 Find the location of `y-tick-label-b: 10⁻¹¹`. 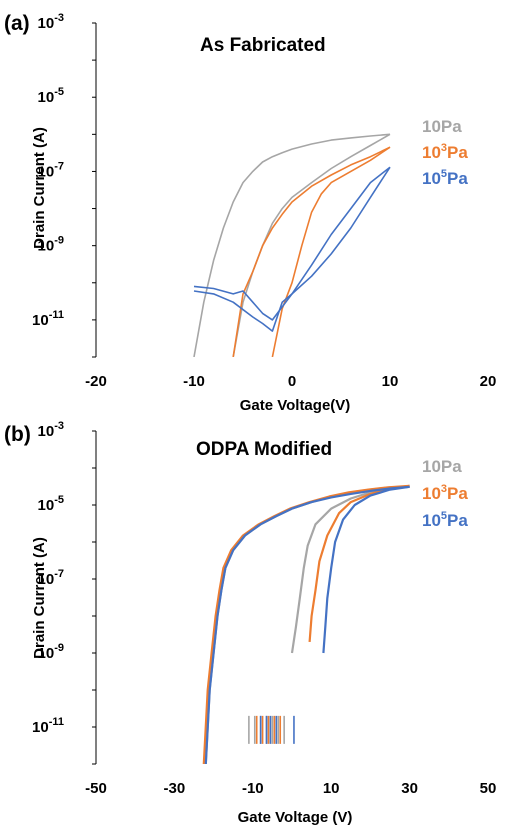

y-tick-label-b: 10⁻¹¹ is located at coordinates (48, 726).